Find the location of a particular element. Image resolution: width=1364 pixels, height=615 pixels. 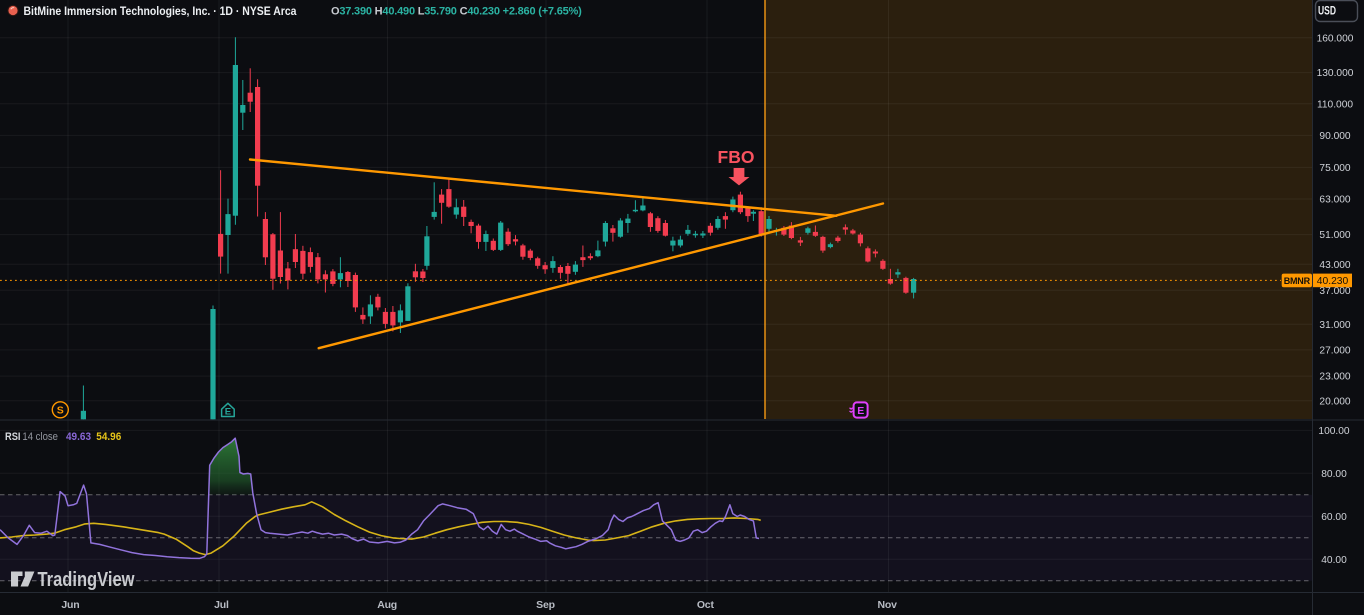

svg-text: 43.000 is located at coordinates (1334, 265).